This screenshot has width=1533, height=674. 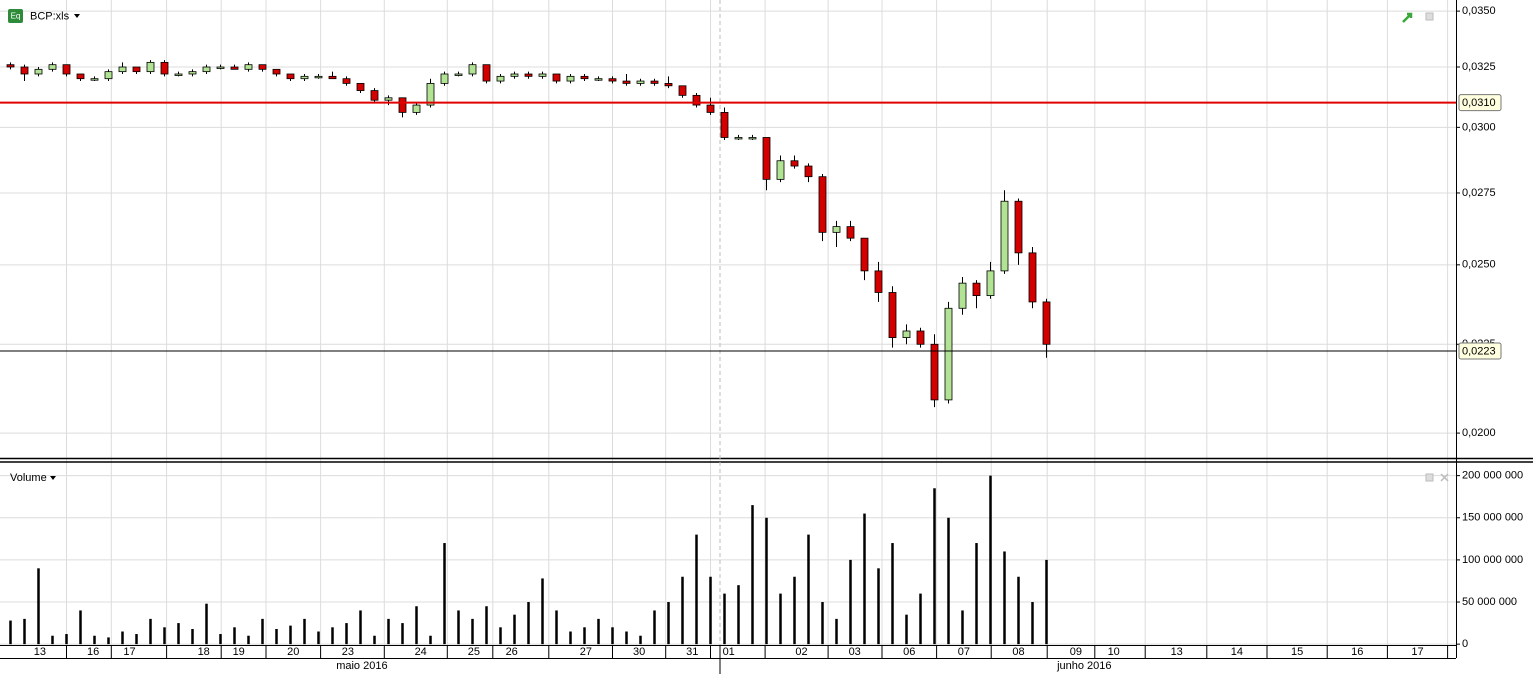 I want to click on trend-icon, so click(x=1407, y=17).